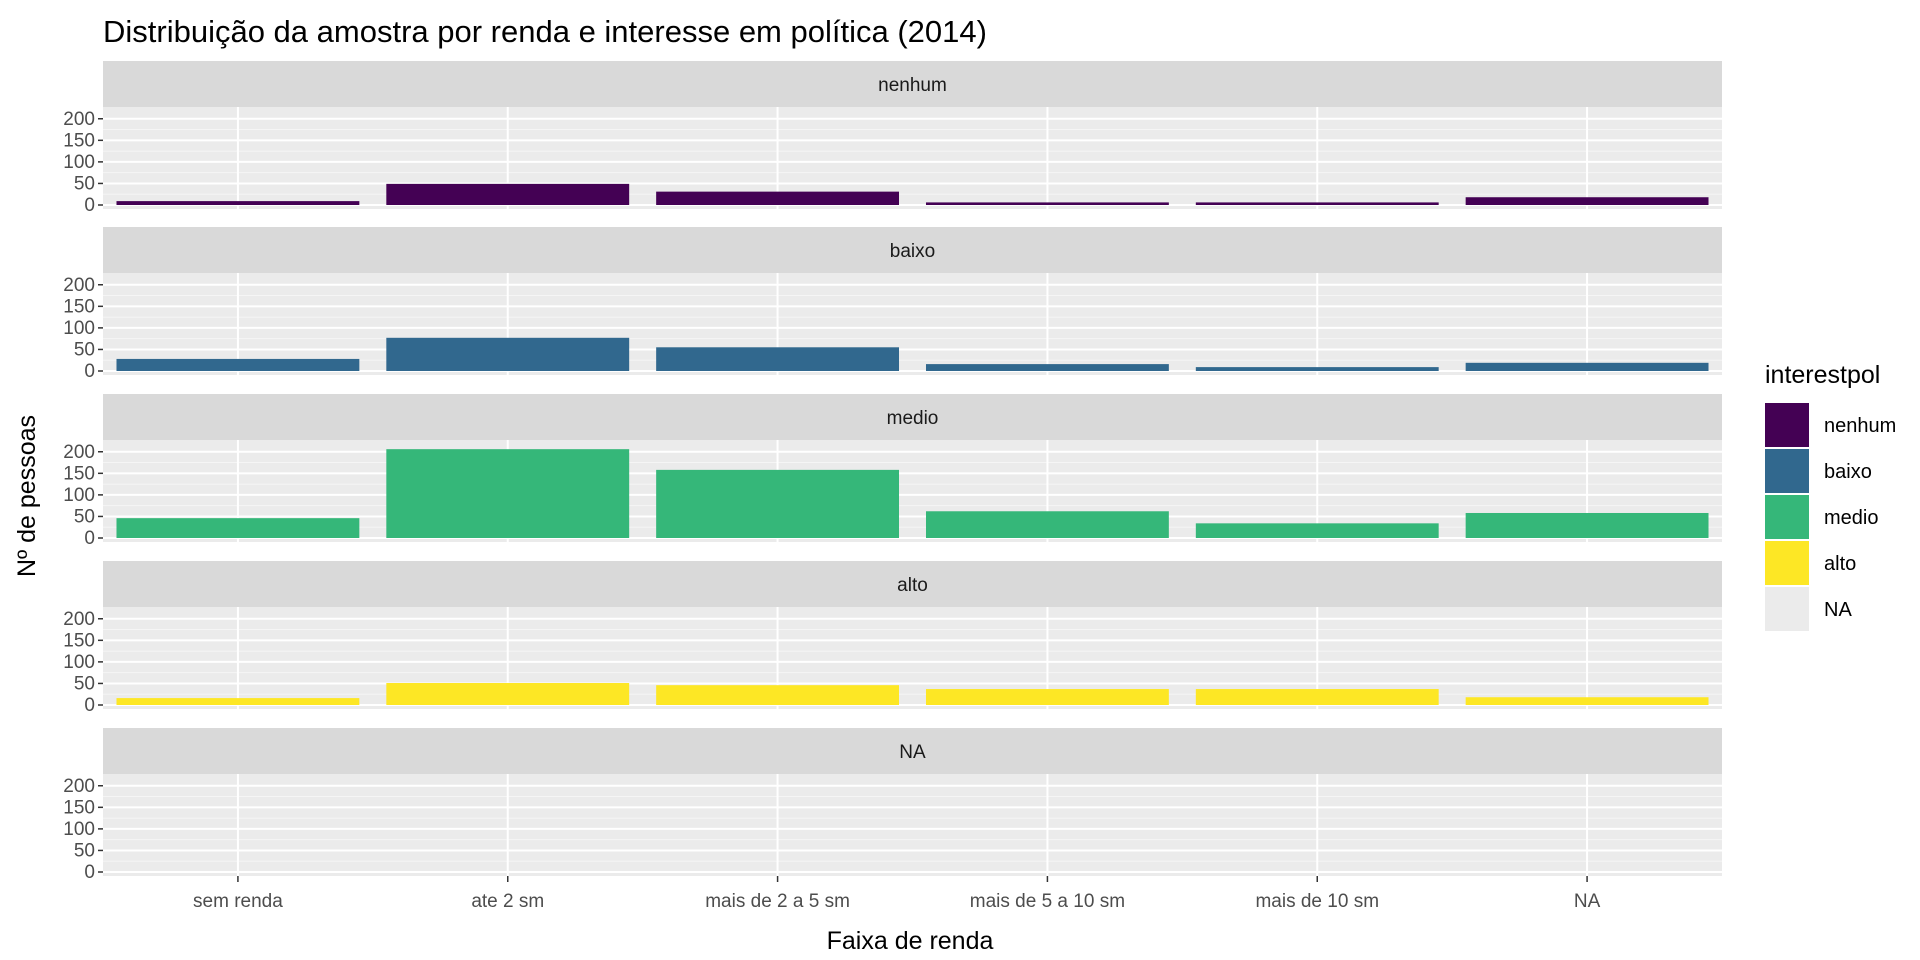 Image resolution: width=1920 pixels, height=960 pixels. Describe the element at coordinates (1838, 610) in the screenshot. I see `legend-label: NA` at that location.